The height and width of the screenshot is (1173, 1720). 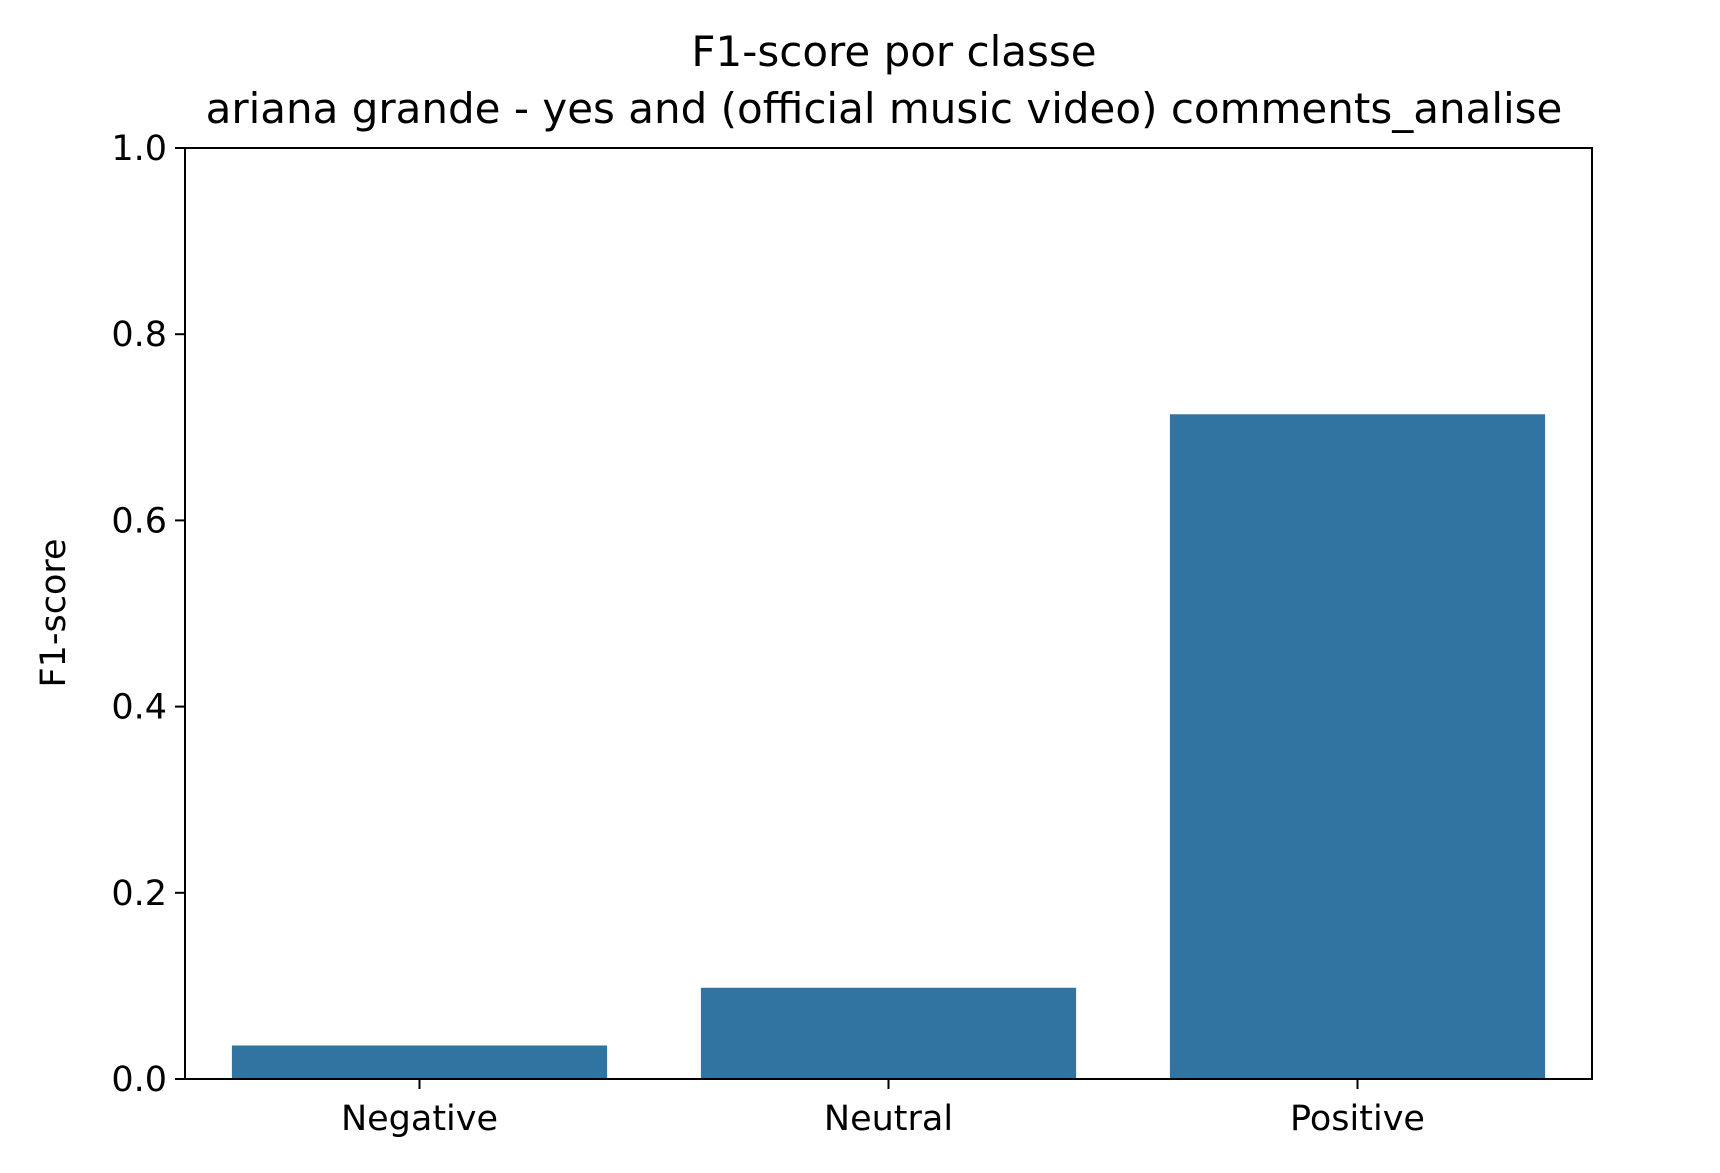 I want to click on y-tick-label: 0.6, so click(x=139, y=521).